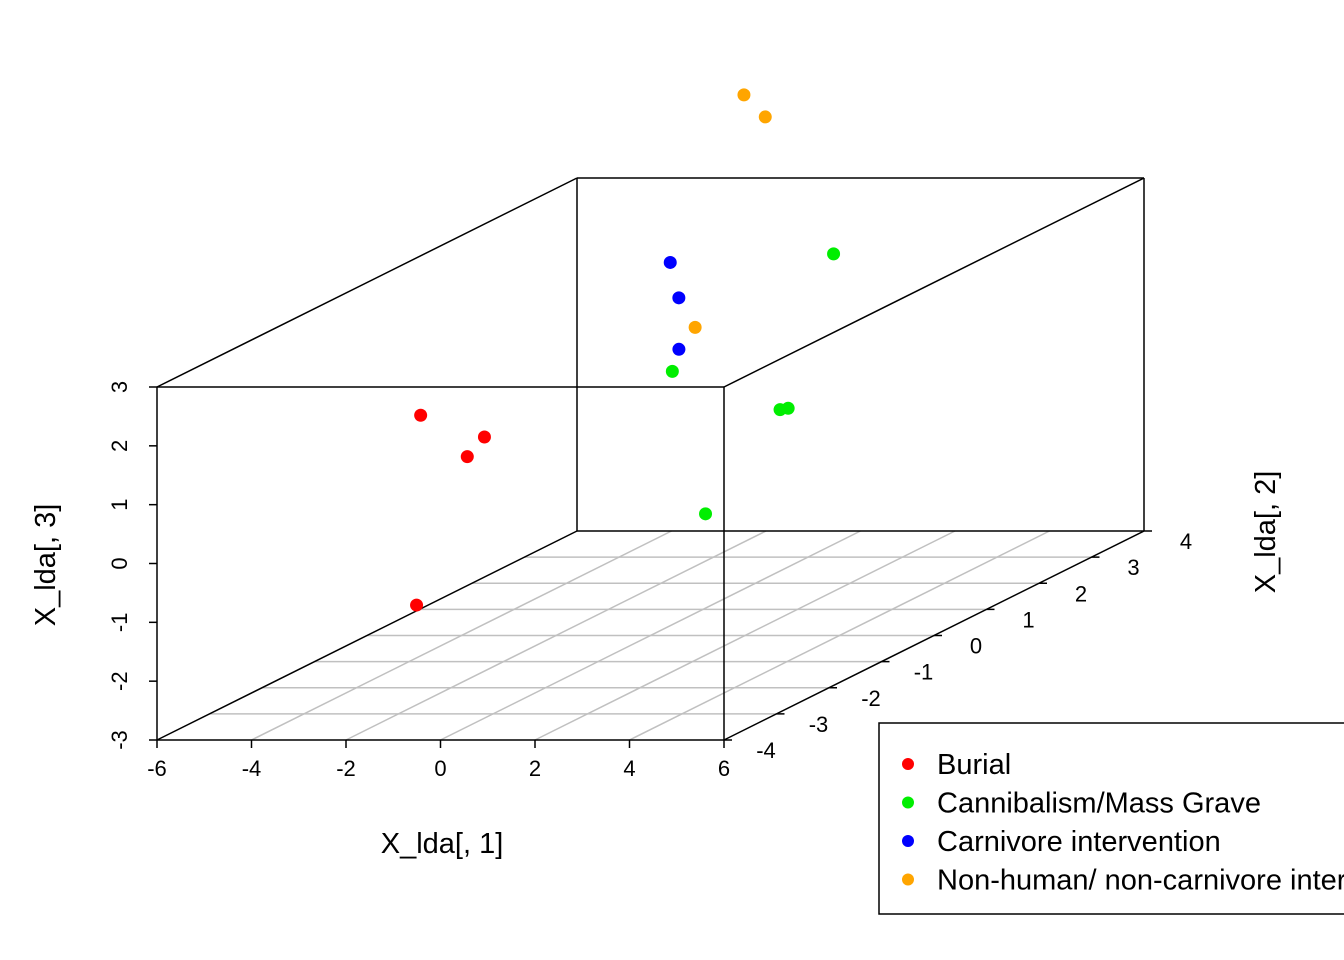 This screenshot has height=960, width=1344. Describe the element at coordinates (440, 768) in the screenshot. I see `x-tick-label: 0` at that location.